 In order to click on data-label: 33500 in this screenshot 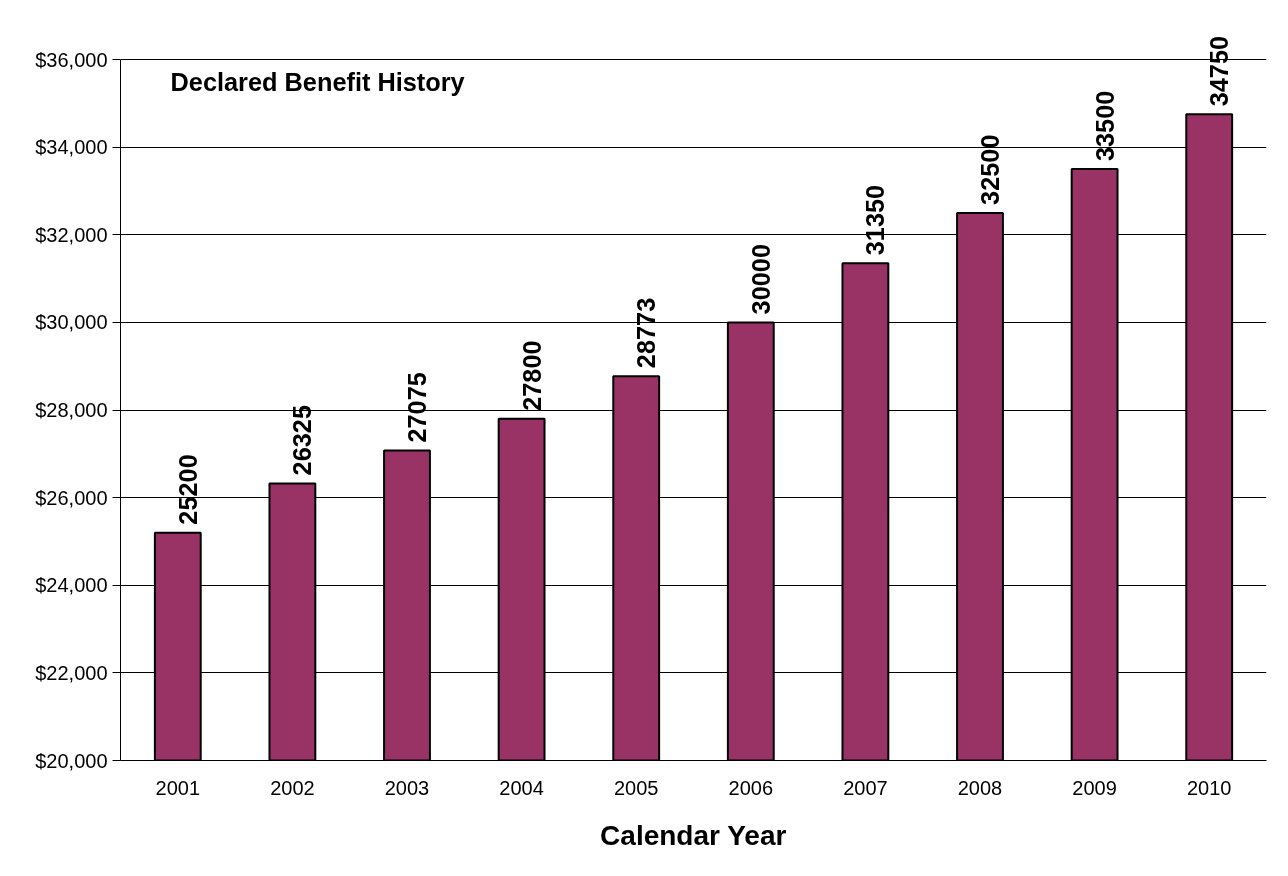, I will do `click(1104, 126)`.